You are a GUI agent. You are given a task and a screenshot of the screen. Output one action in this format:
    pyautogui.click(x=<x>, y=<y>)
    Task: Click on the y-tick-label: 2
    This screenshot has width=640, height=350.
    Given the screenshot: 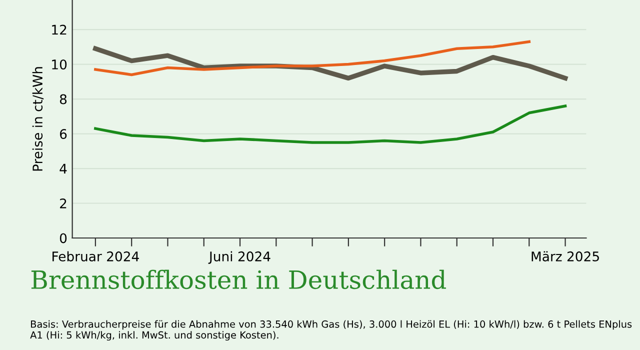 What is the action you would take?
    pyautogui.click(x=63, y=203)
    